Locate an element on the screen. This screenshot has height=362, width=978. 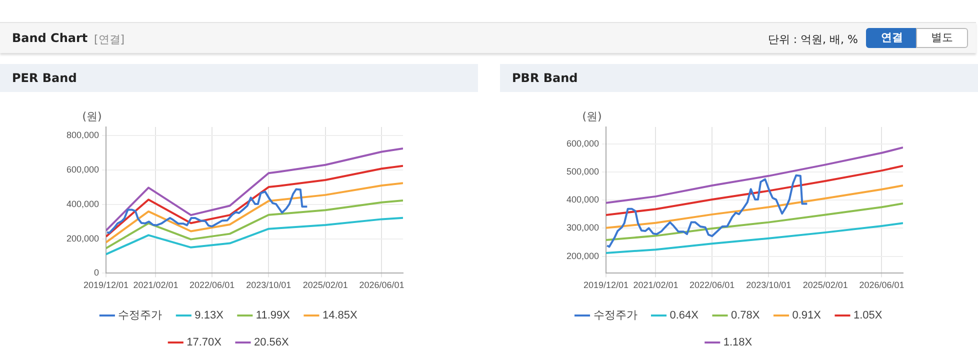
legend-label: 14.85X is located at coordinates (340, 316).